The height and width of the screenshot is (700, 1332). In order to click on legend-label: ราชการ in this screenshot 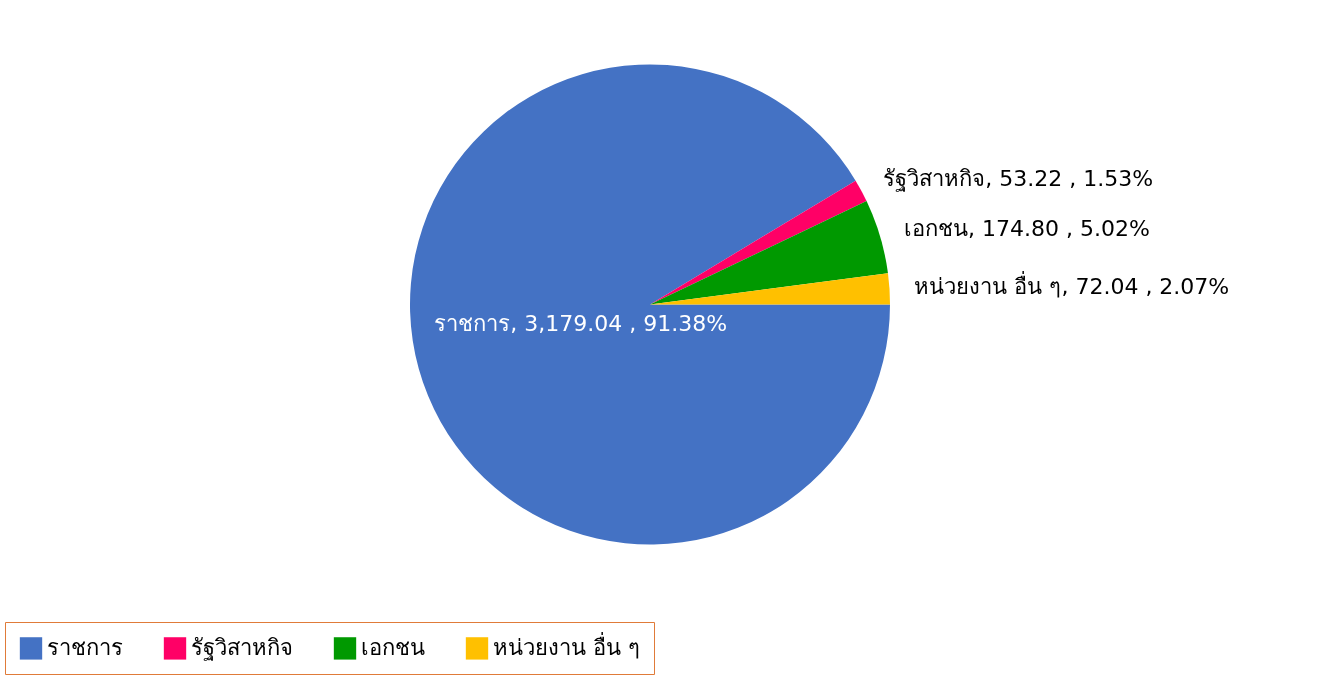, I will do `click(85, 648)`.